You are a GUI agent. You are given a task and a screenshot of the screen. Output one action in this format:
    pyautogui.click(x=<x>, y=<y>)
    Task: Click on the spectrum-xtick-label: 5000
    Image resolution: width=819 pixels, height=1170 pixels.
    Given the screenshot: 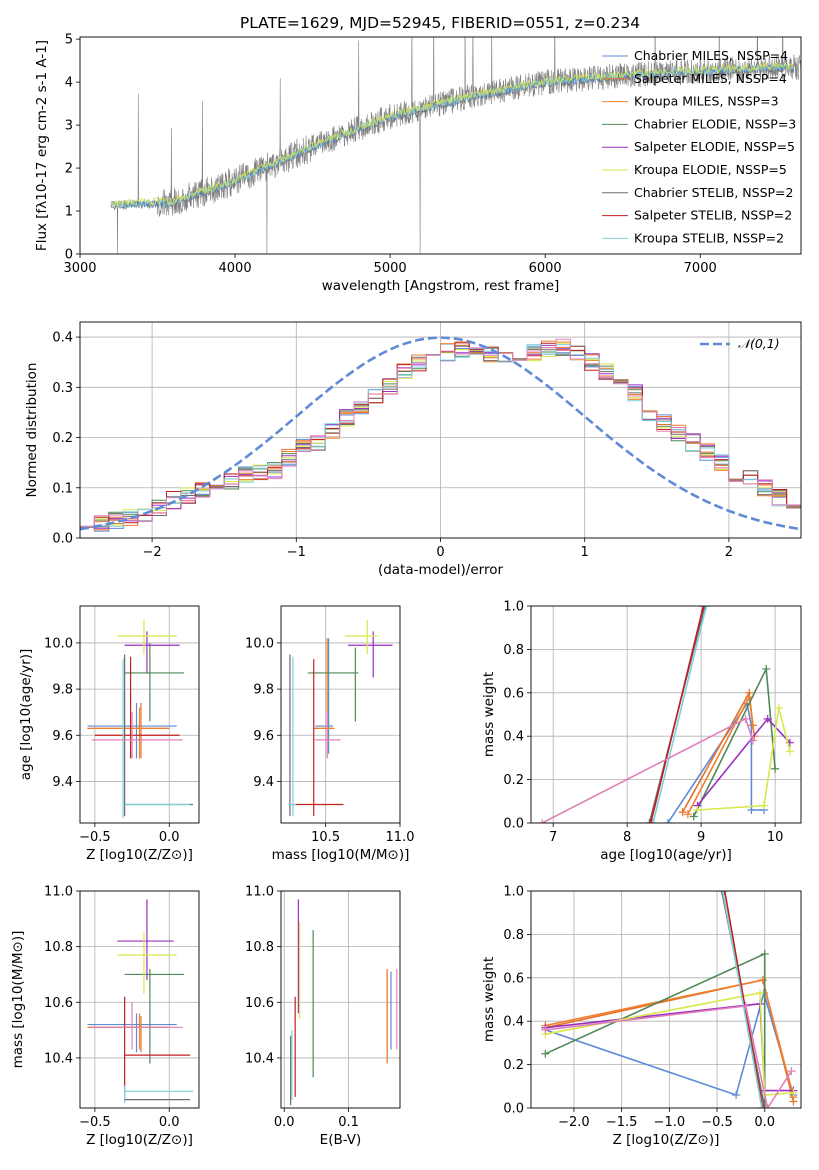 What is the action you would take?
    pyautogui.click(x=390, y=268)
    